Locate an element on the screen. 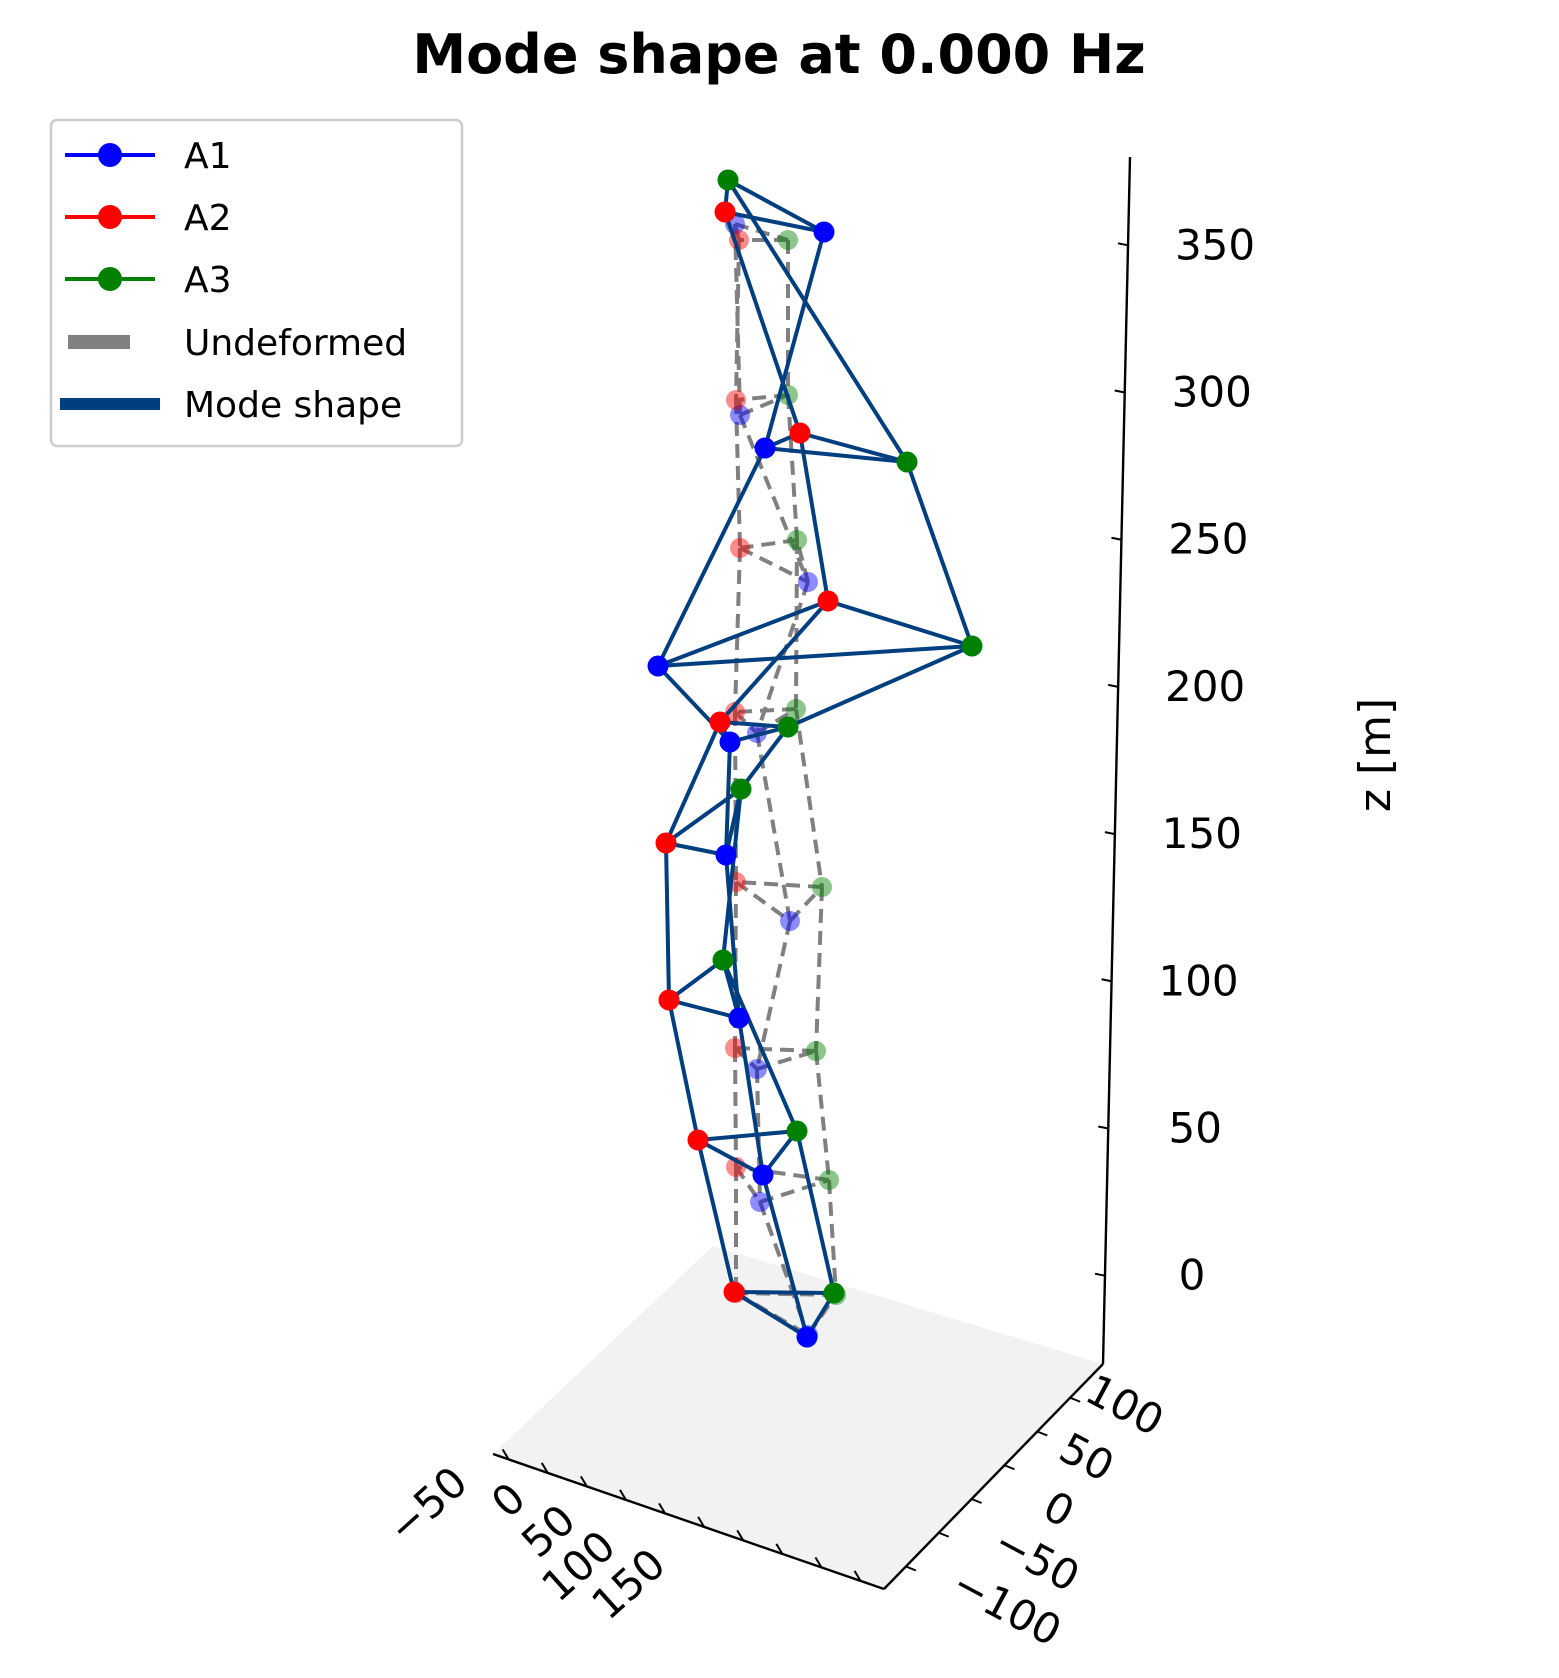 This screenshot has width=1559, height=1678. y-tick-label: 50 is located at coordinates (1087, 1457).